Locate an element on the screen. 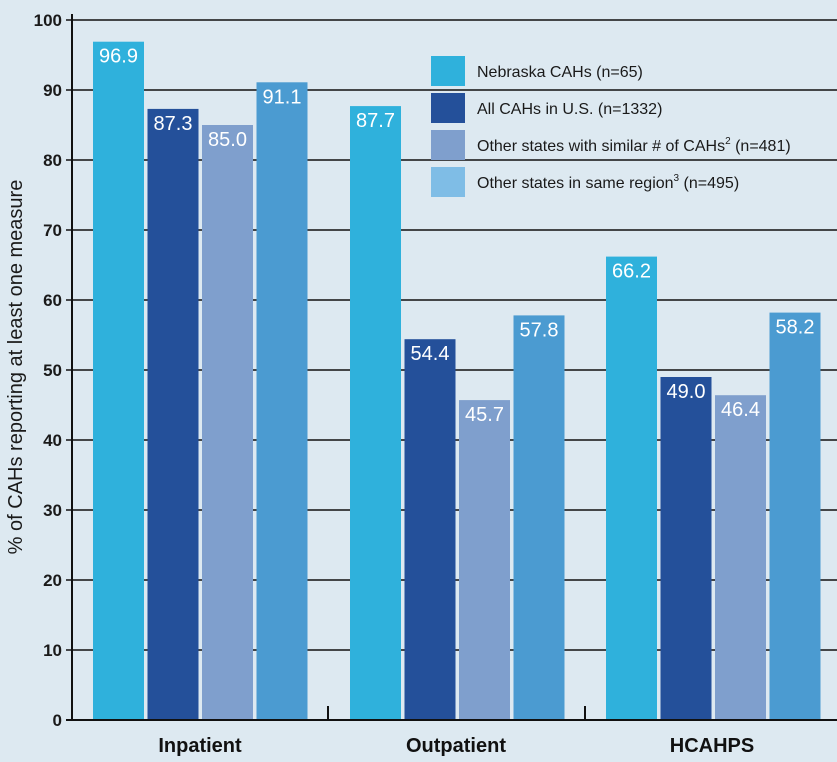 The height and width of the screenshot is (762, 837). x-category-label: HCAHPS is located at coordinates (712, 746).